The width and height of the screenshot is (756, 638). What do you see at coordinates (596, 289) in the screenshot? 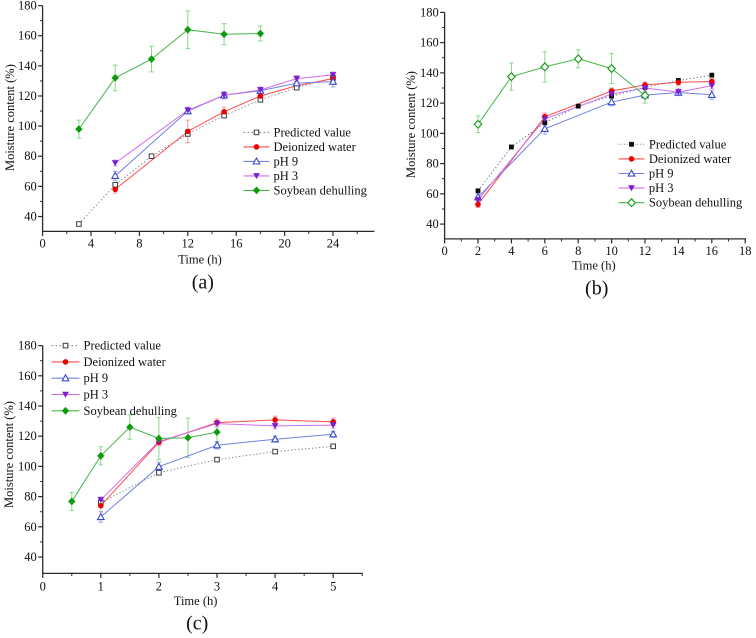
I see `svg-text: (b)` at bounding box center [596, 289].